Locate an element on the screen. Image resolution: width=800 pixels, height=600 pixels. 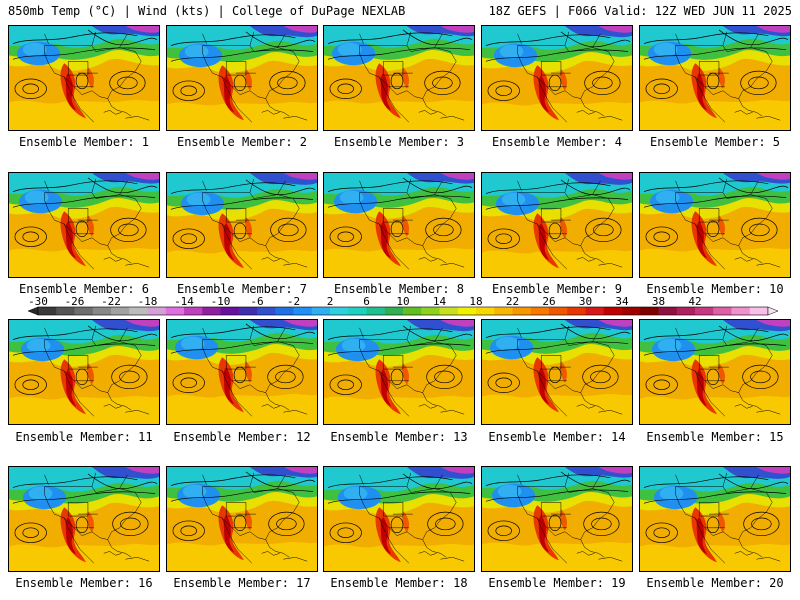
colorbar-tick-label: 34 is located at coordinates (622, 302).